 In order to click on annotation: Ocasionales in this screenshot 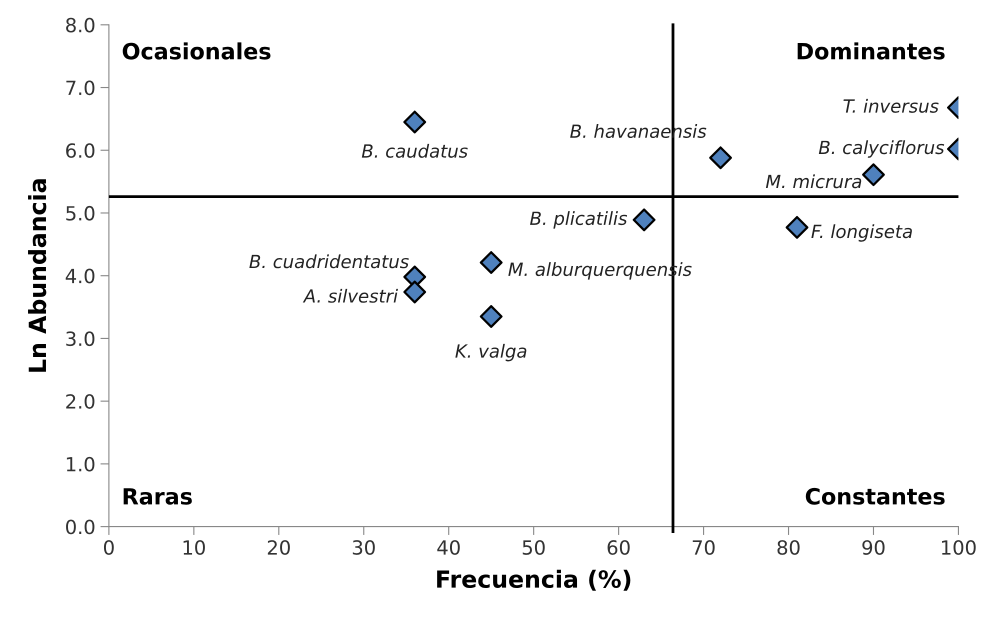, I will do `click(196, 51)`.